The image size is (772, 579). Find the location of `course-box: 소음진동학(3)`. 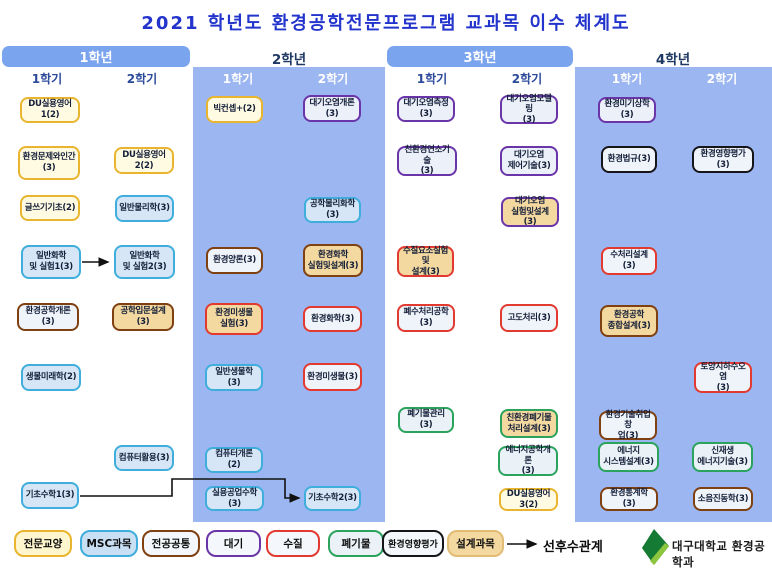

course-box: 소음진동학(3) is located at coordinates (723, 499).